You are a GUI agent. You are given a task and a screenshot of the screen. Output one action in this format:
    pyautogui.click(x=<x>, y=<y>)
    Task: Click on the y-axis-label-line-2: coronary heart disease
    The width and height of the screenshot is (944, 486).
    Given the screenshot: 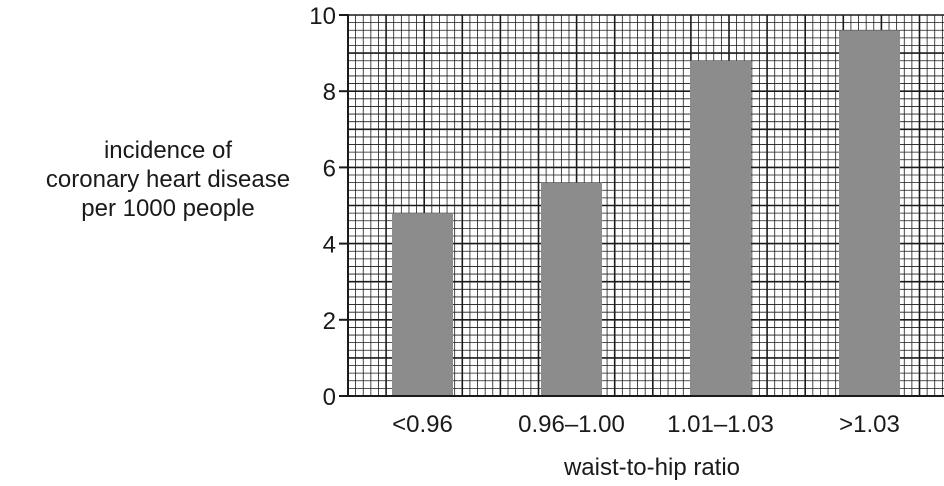 What is the action you would take?
    pyautogui.click(x=168, y=179)
    